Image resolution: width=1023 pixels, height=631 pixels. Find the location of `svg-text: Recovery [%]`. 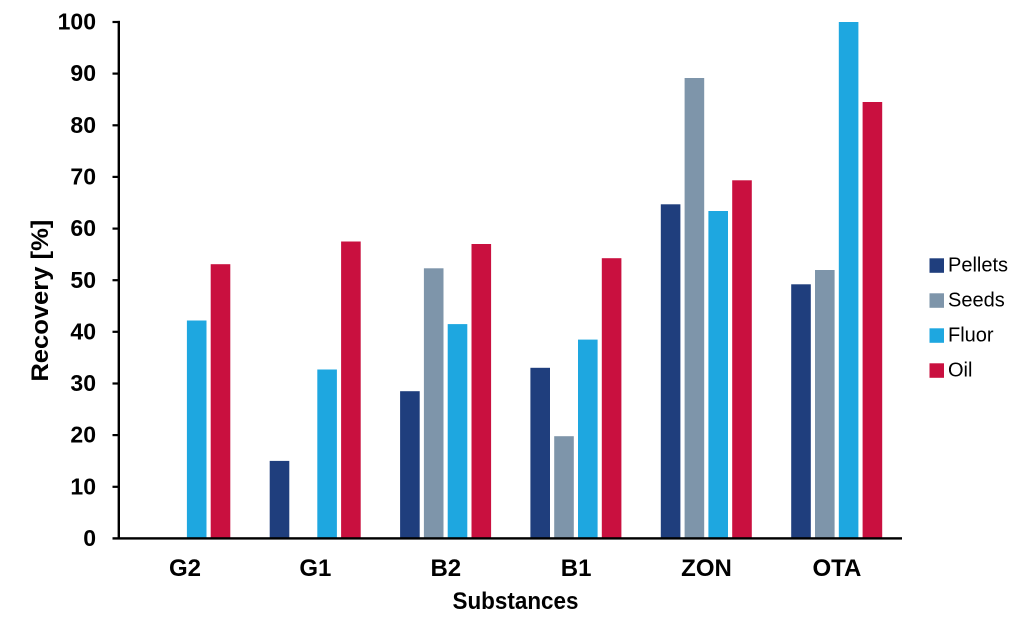

svg-text: Recovery [%] is located at coordinates (40, 301).